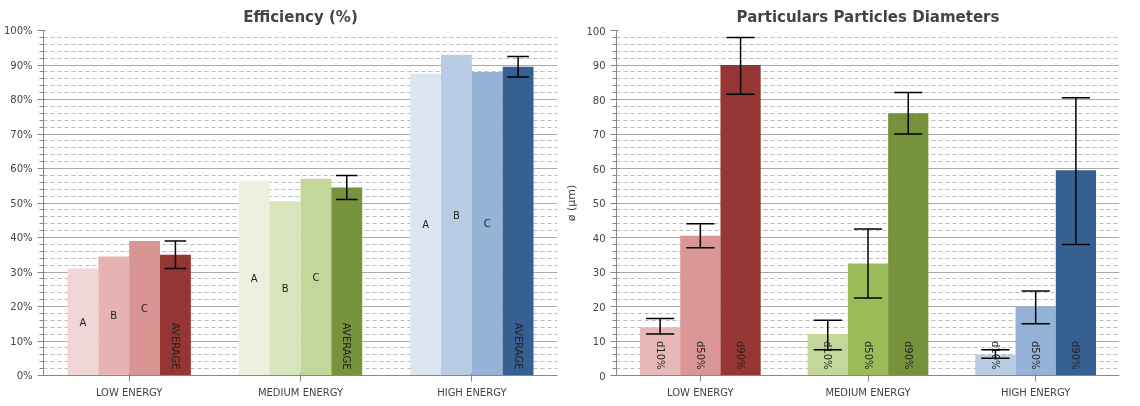  I want to click on series-label: d10%, so click(995, 355).